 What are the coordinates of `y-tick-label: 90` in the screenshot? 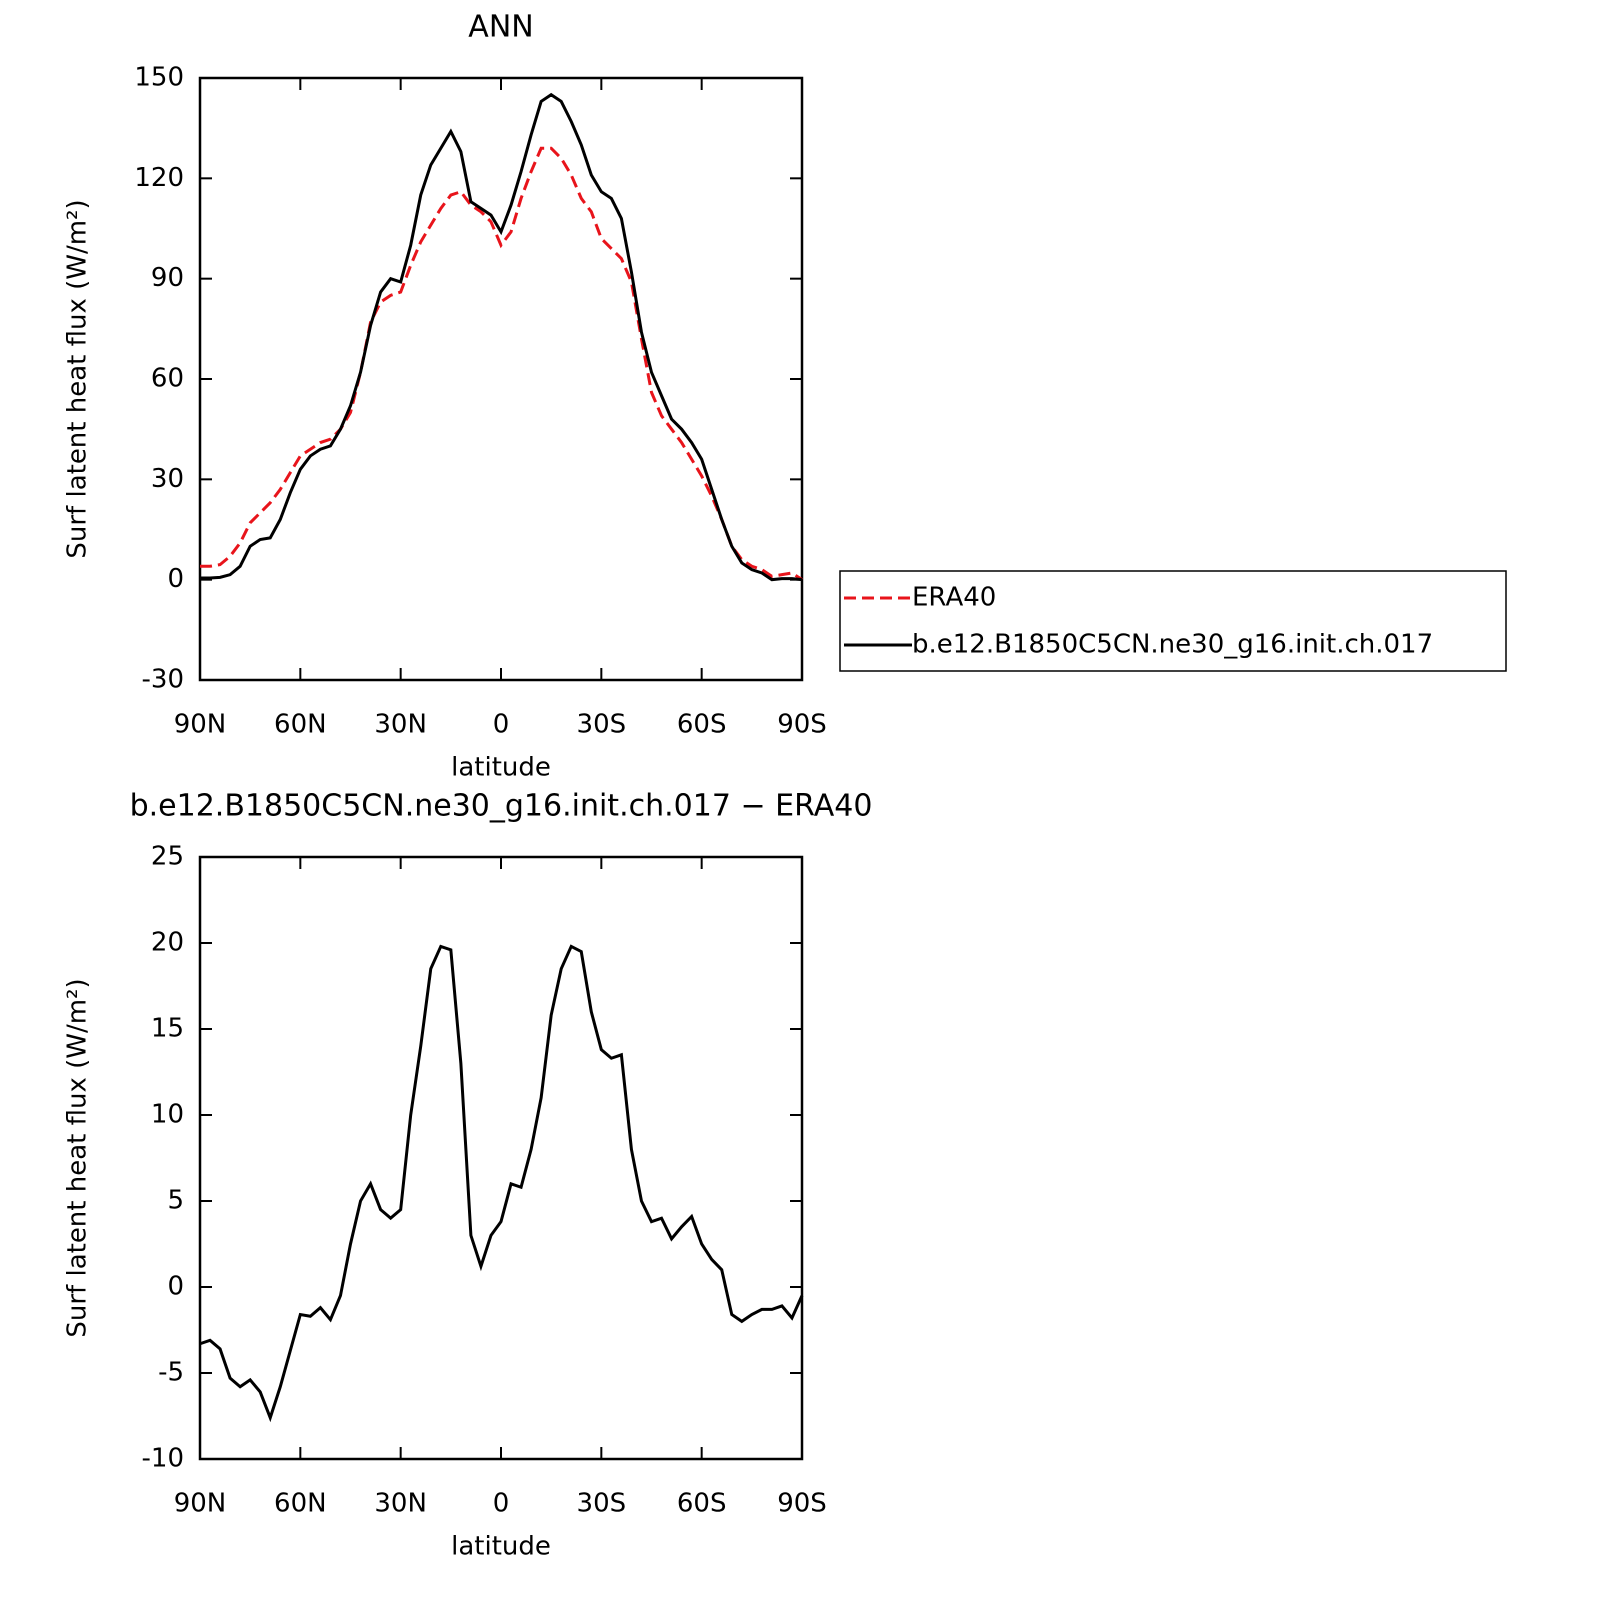 It's located at (167, 278).